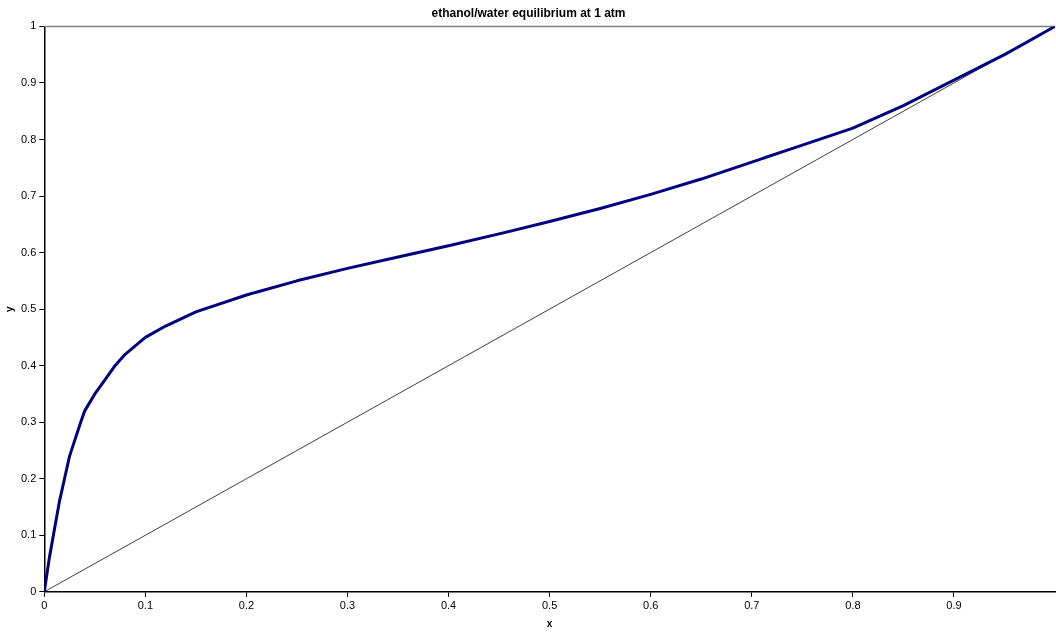 The image size is (1056, 632). What do you see at coordinates (549, 623) in the screenshot?
I see `x-axis-title: x` at bounding box center [549, 623].